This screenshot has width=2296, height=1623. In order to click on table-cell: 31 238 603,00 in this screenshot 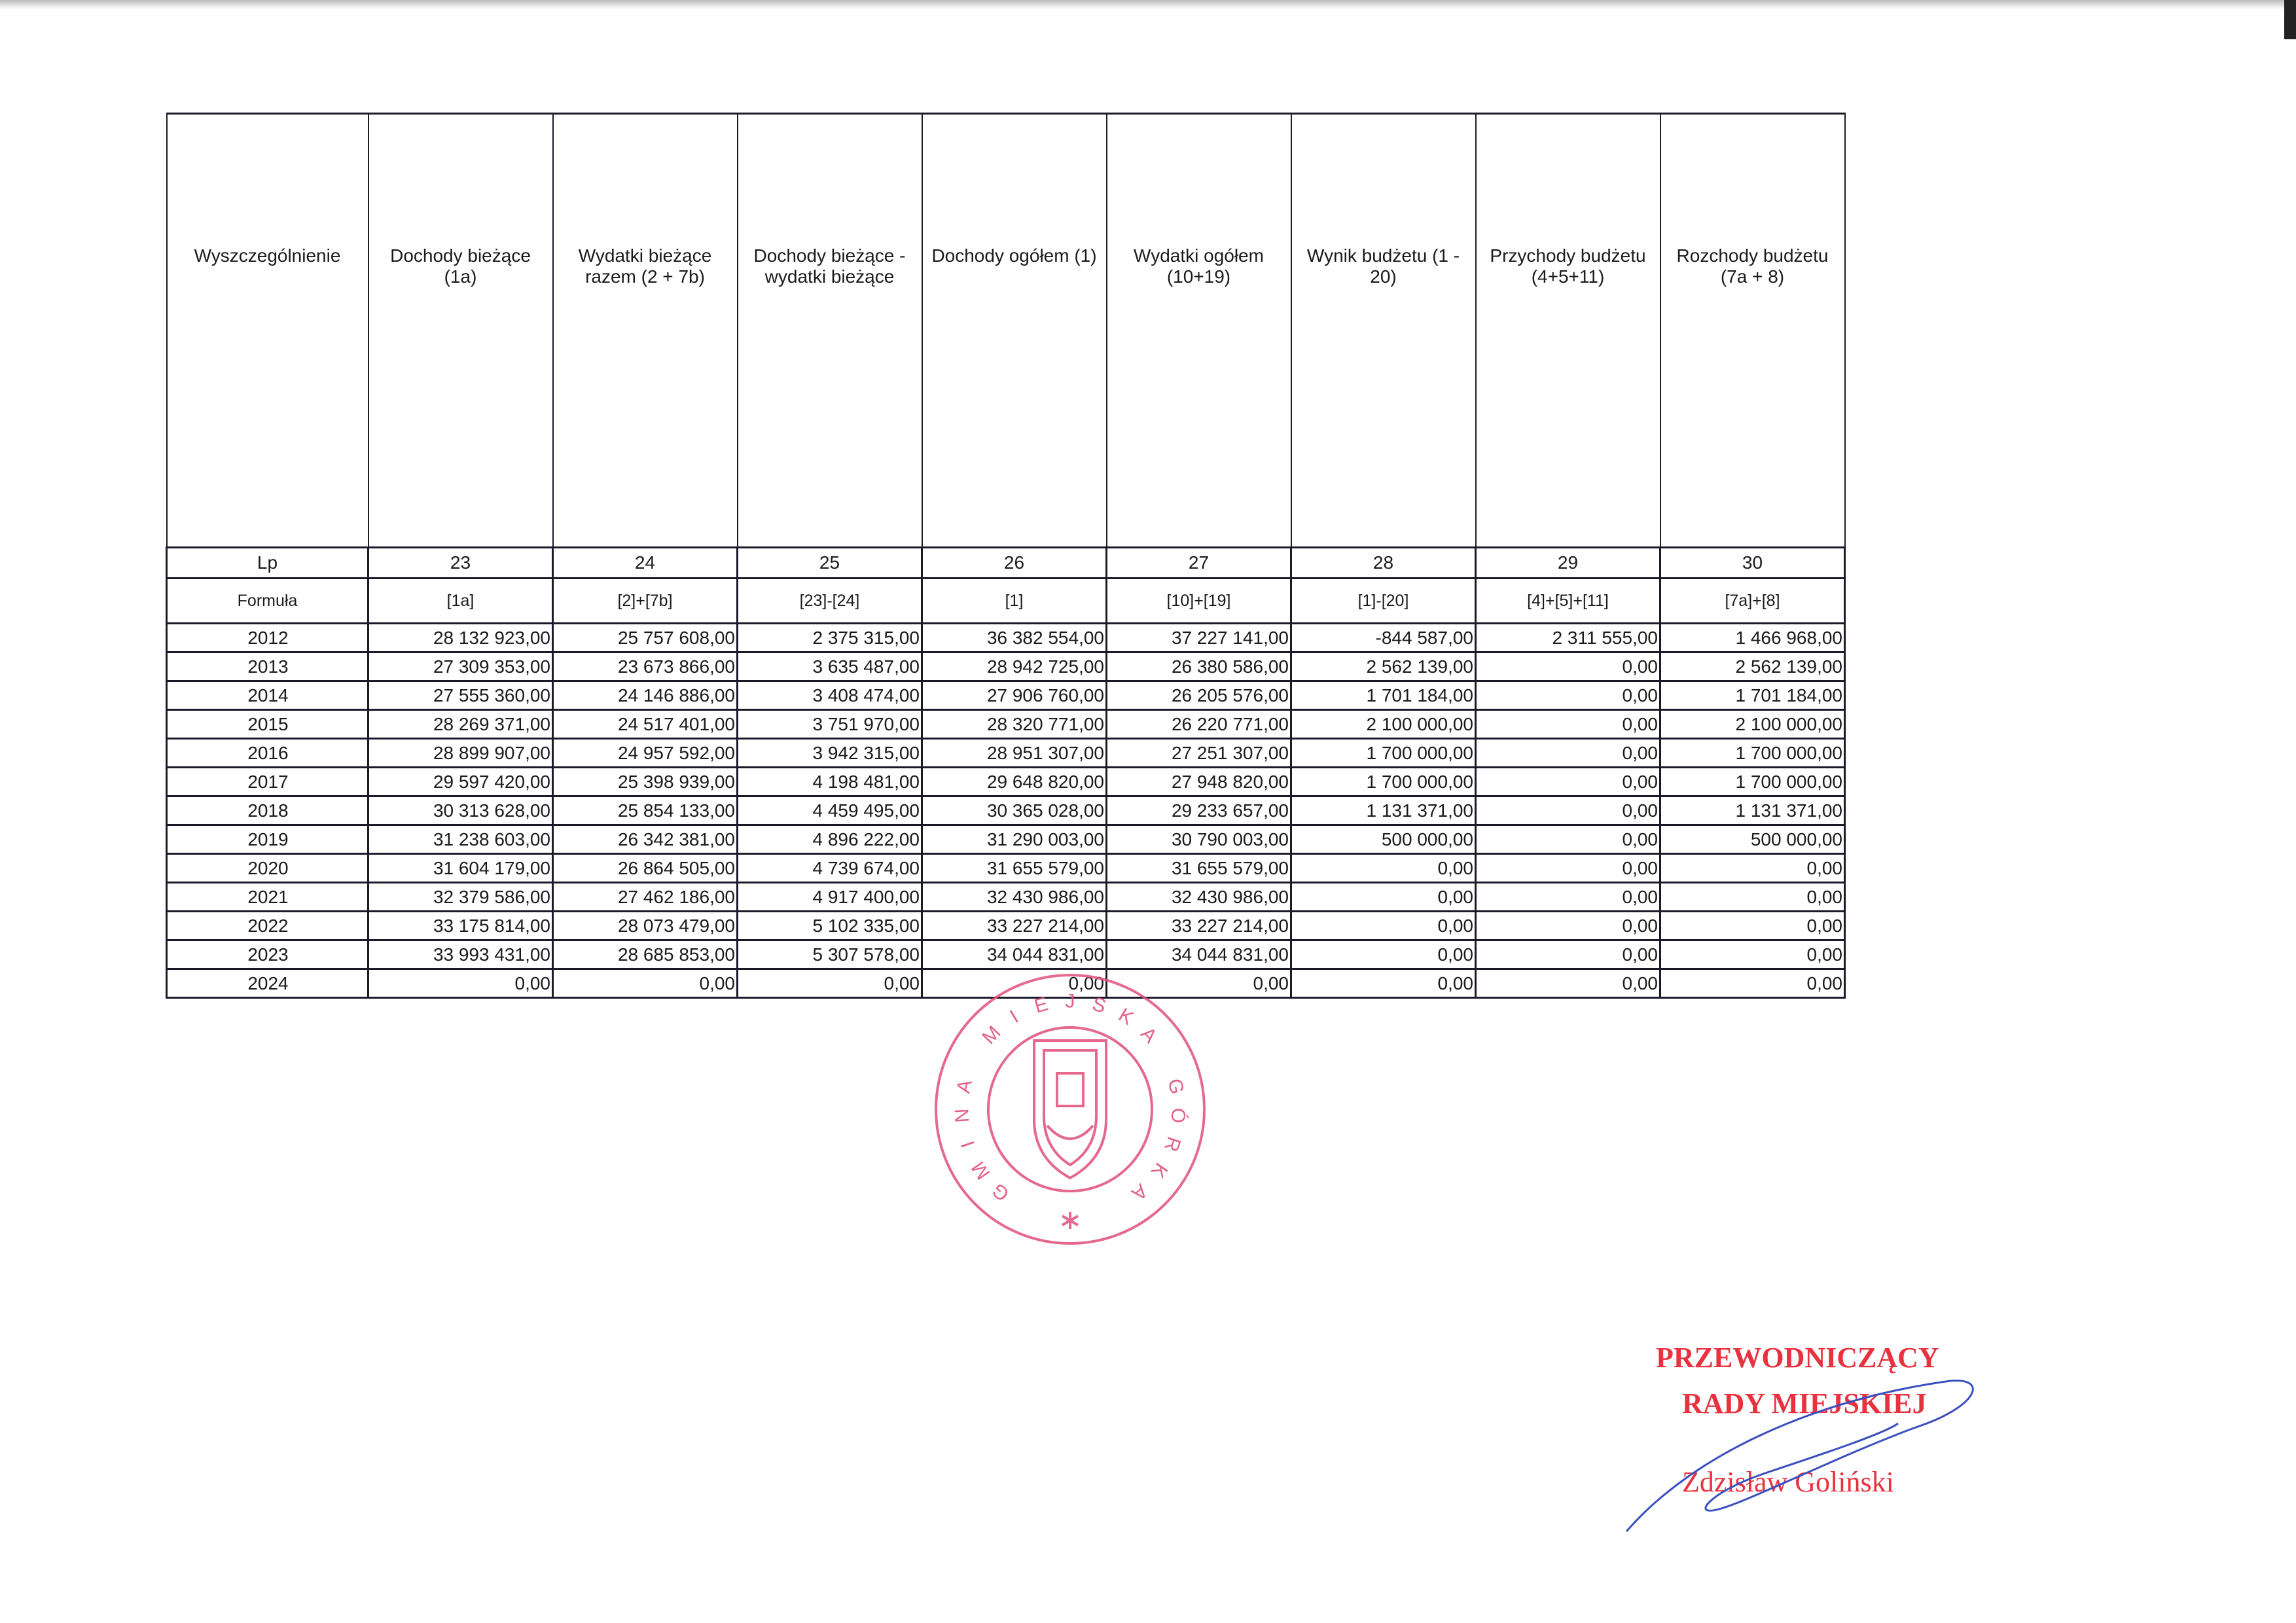, I will do `click(460, 840)`.